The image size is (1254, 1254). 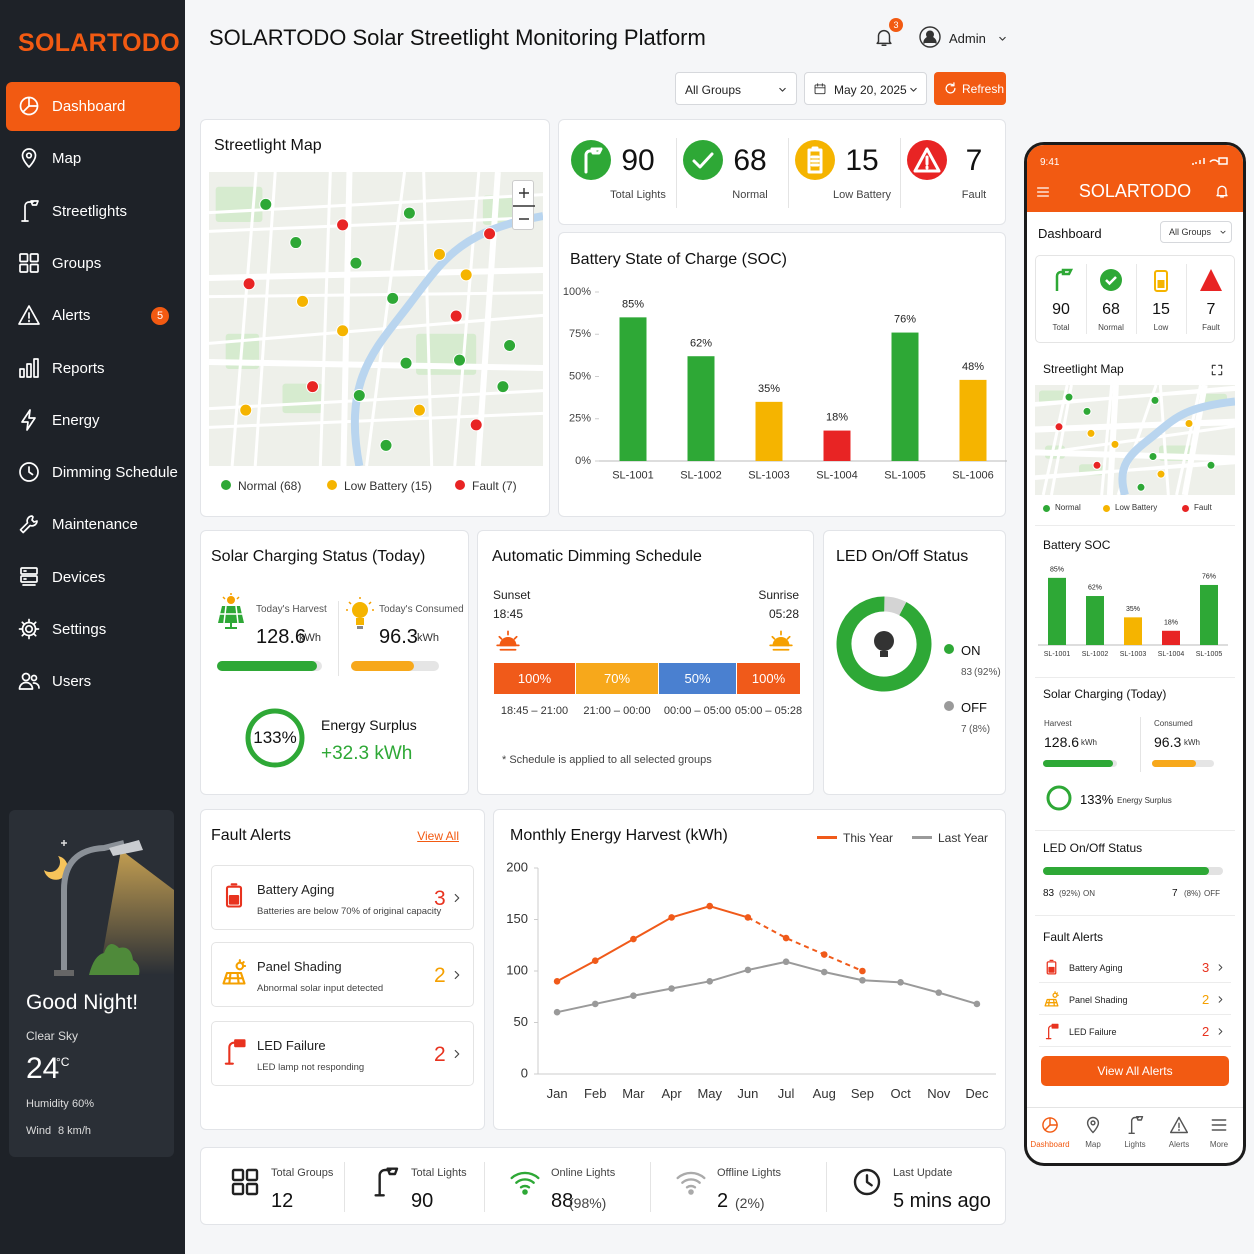 I want to click on nav-item: Map, so click(x=93, y=158).